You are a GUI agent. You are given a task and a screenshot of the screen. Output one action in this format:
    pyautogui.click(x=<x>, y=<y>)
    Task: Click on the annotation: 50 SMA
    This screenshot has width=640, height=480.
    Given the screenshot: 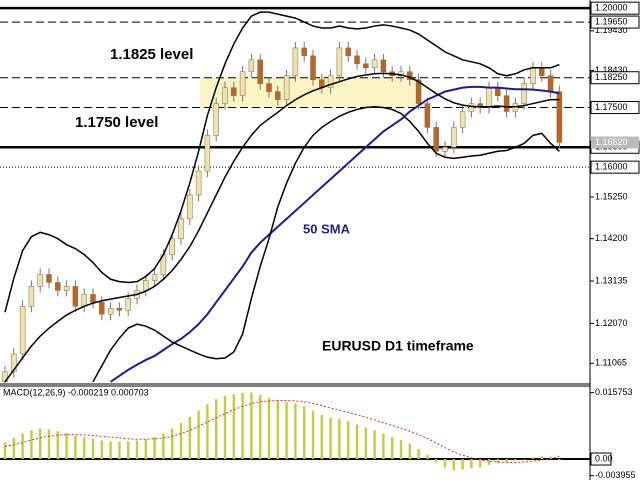 What is the action you would take?
    pyautogui.click(x=327, y=228)
    